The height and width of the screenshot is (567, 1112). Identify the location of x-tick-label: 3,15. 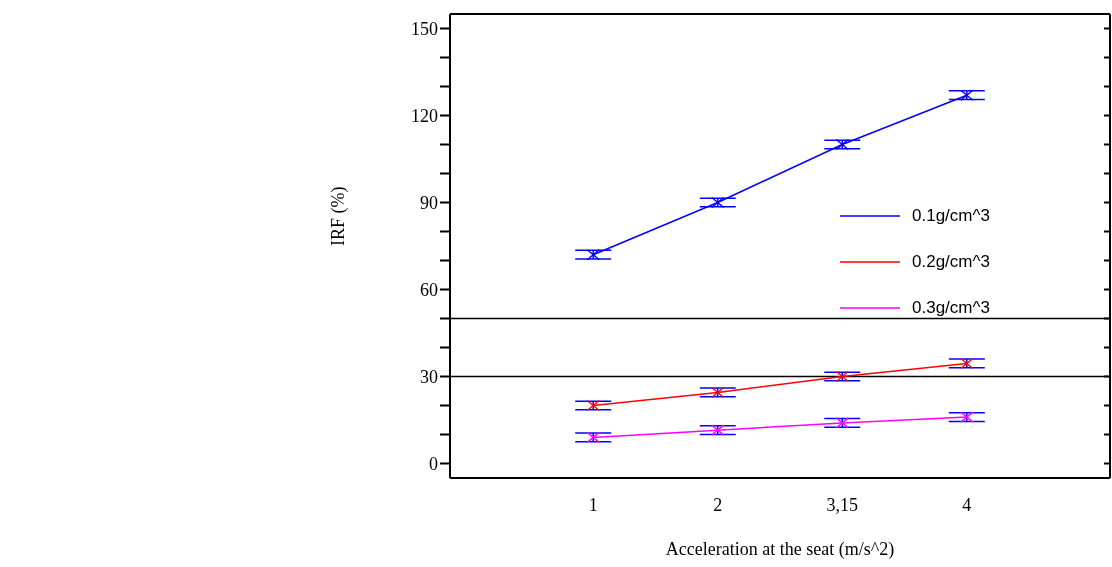
(842, 504).